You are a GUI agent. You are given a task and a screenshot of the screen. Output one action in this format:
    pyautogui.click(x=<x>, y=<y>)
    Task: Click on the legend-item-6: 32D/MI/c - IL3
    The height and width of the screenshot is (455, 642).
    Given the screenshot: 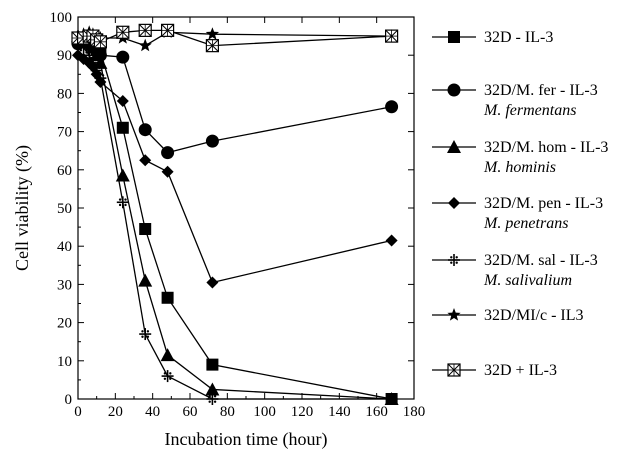 What is the action you would take?
    pyautogui.click(x=508, y=315)
    